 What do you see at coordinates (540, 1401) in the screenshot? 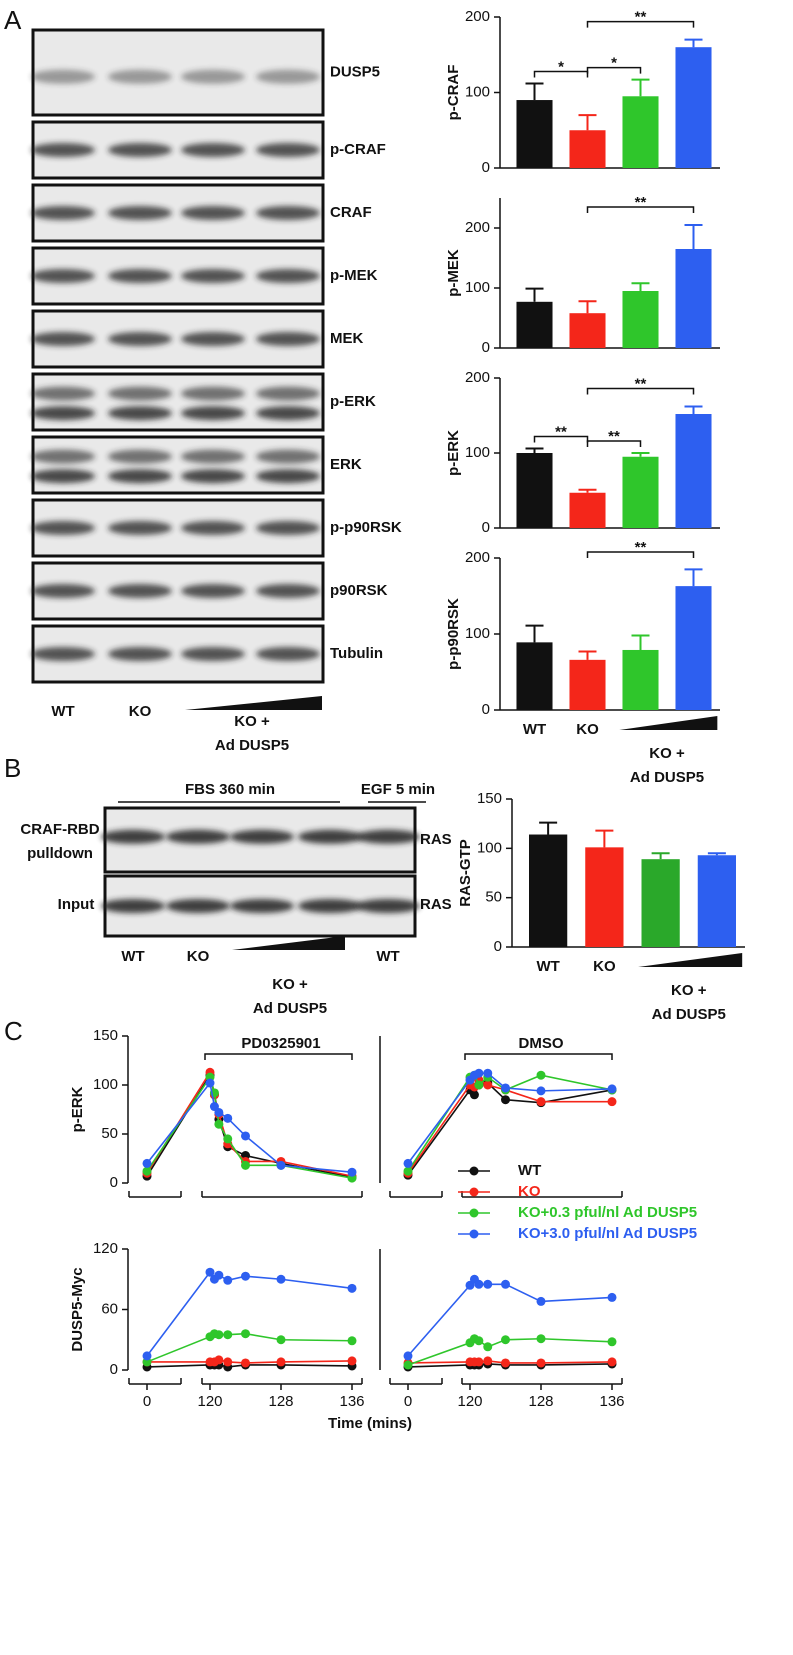
I see `x-tick-label: 128` at bounding box center [540, 1401].